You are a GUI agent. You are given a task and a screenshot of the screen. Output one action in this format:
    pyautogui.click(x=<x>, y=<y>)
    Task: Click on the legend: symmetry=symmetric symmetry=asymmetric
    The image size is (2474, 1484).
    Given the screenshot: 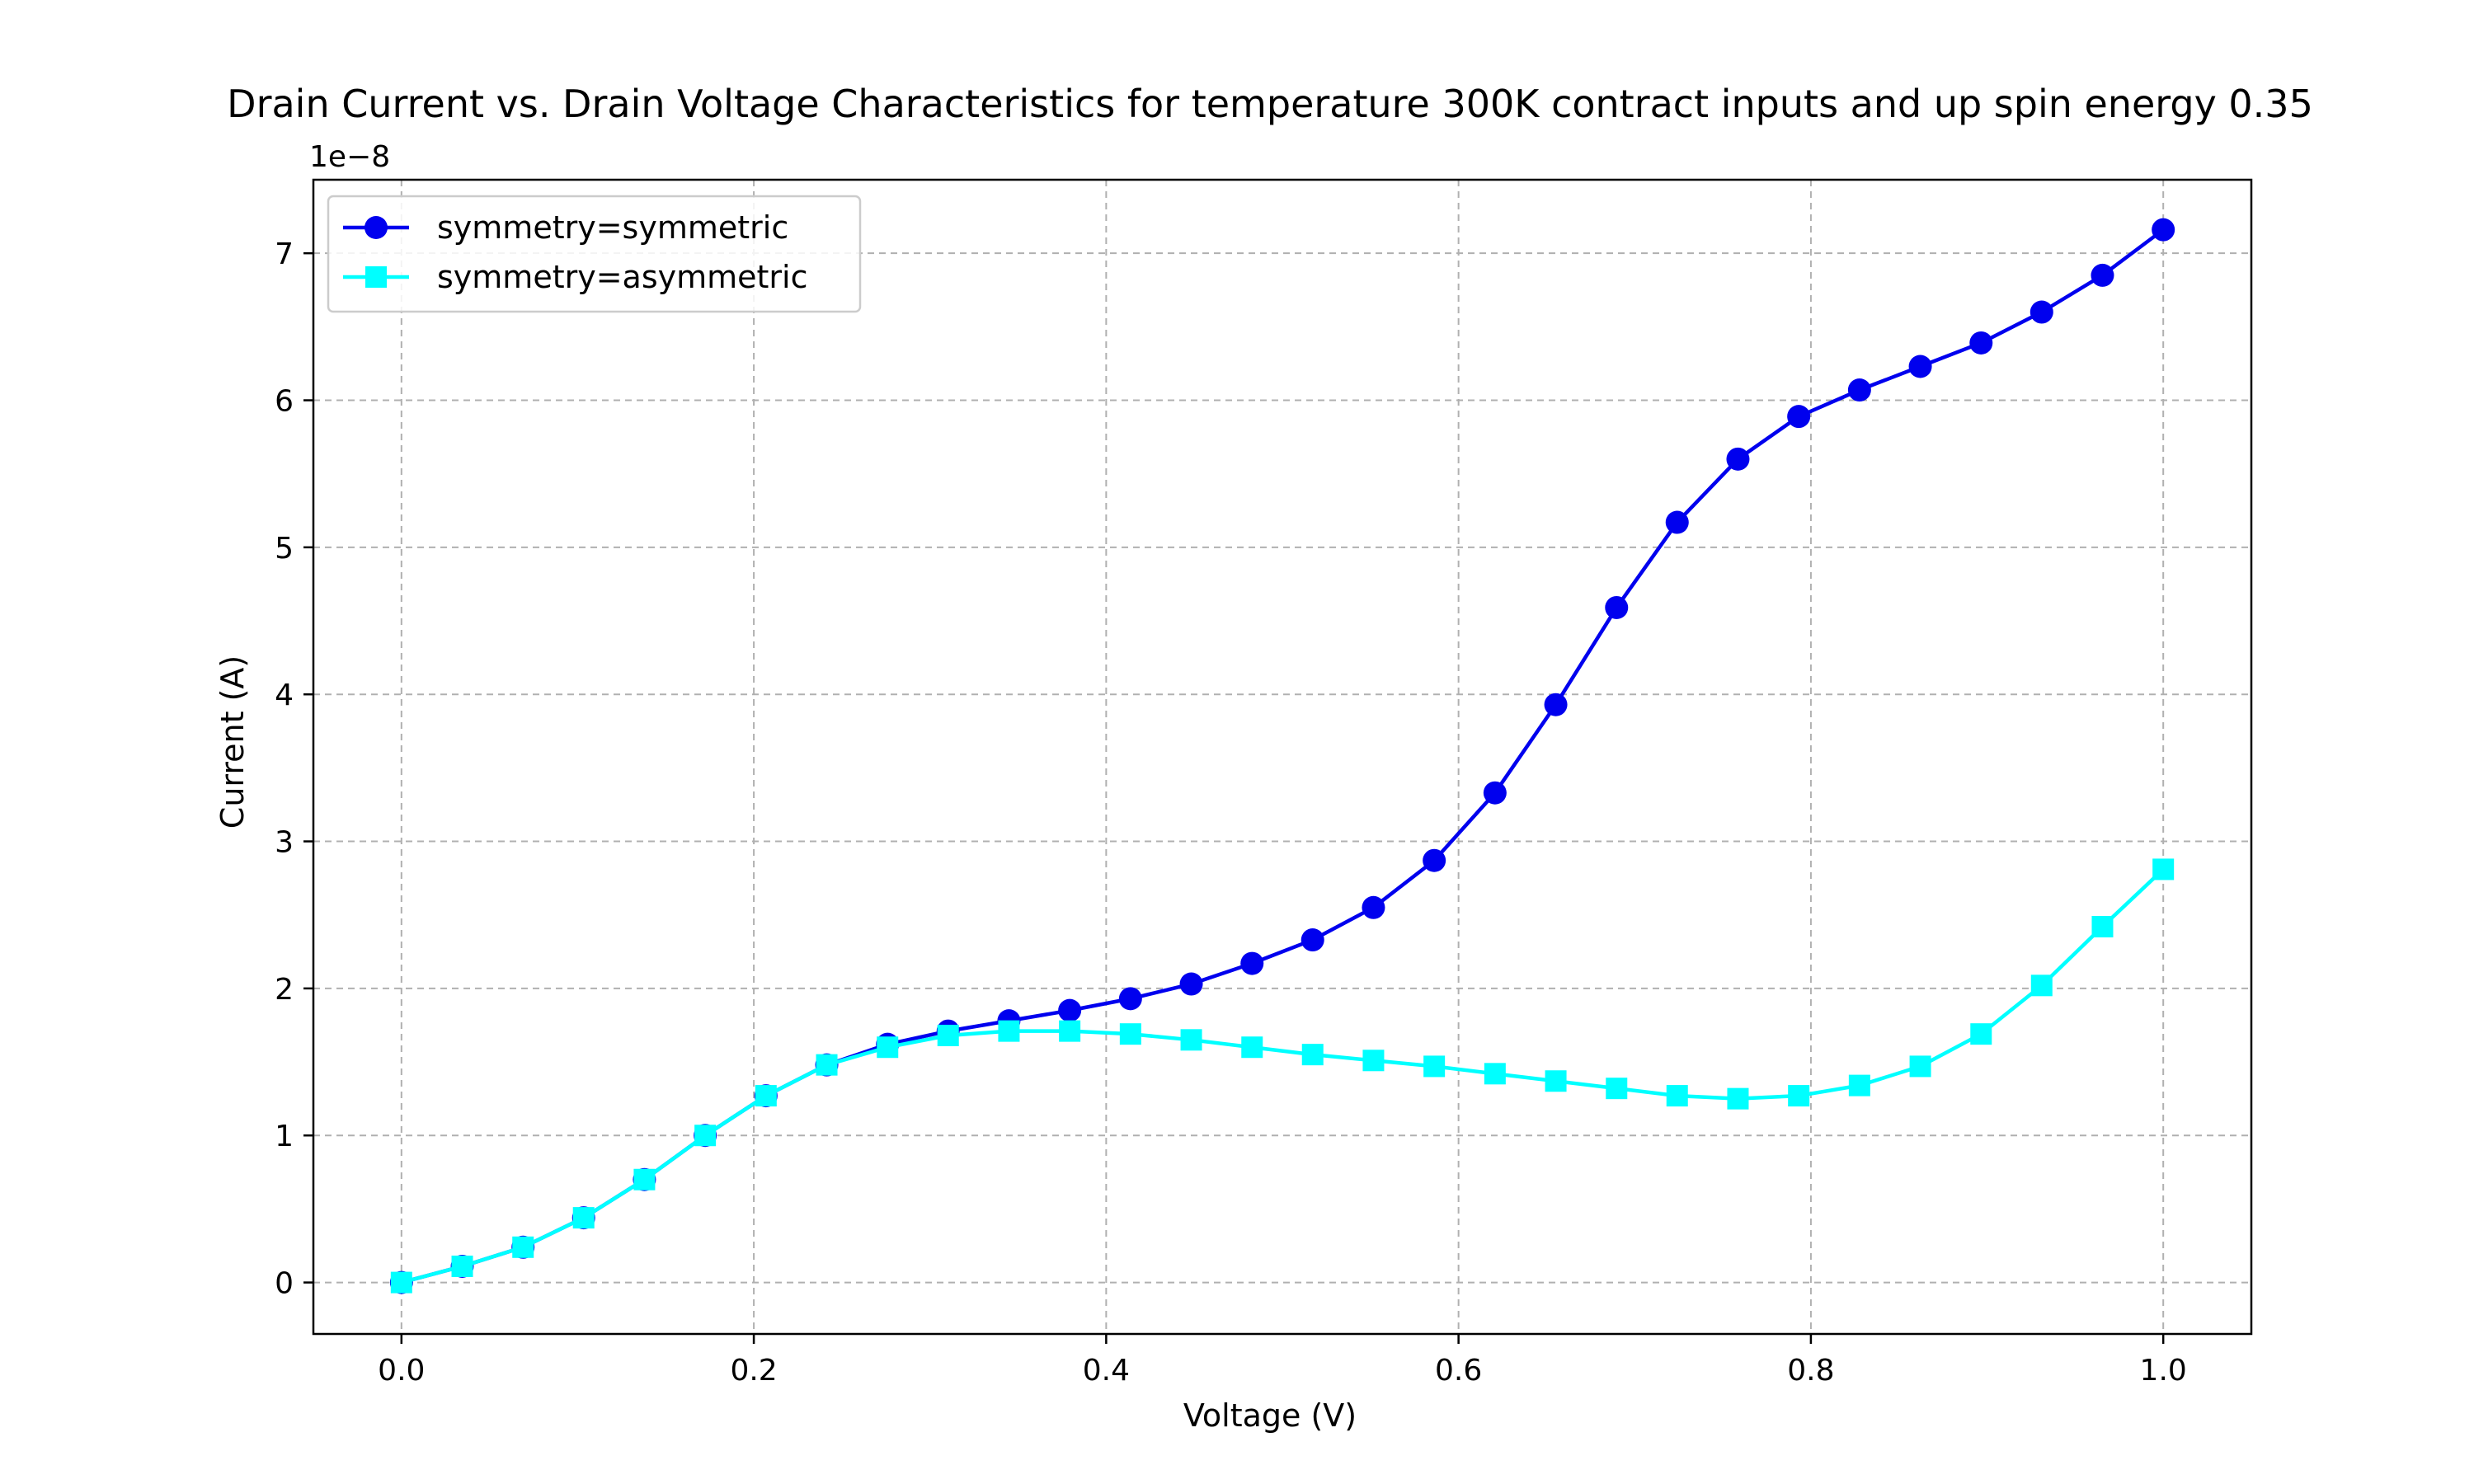 What is the action you would take?
    pyautogui.click(x=594, y=254)
    